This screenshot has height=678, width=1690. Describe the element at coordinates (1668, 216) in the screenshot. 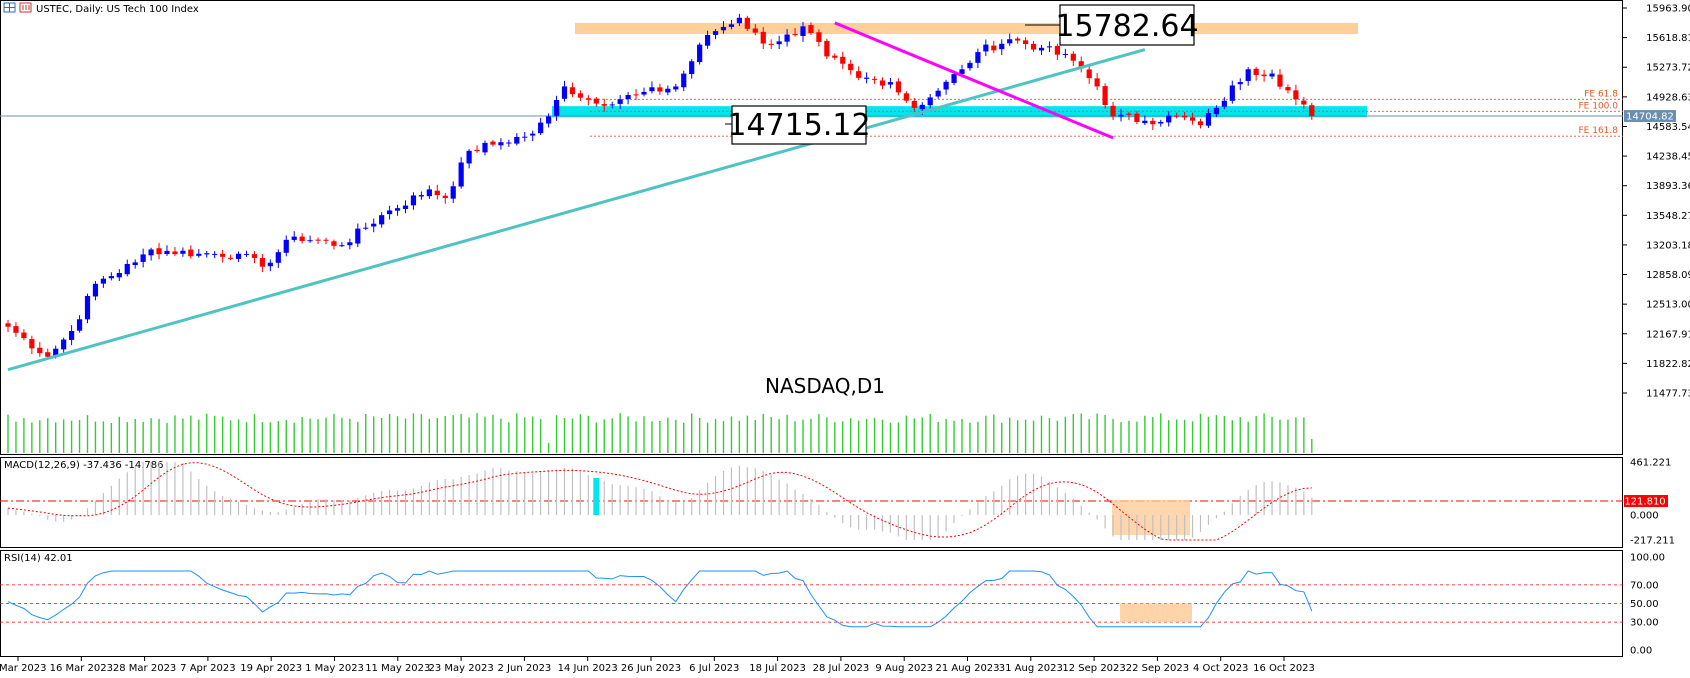

I see `price-tick-label: 13548.27` at that location.